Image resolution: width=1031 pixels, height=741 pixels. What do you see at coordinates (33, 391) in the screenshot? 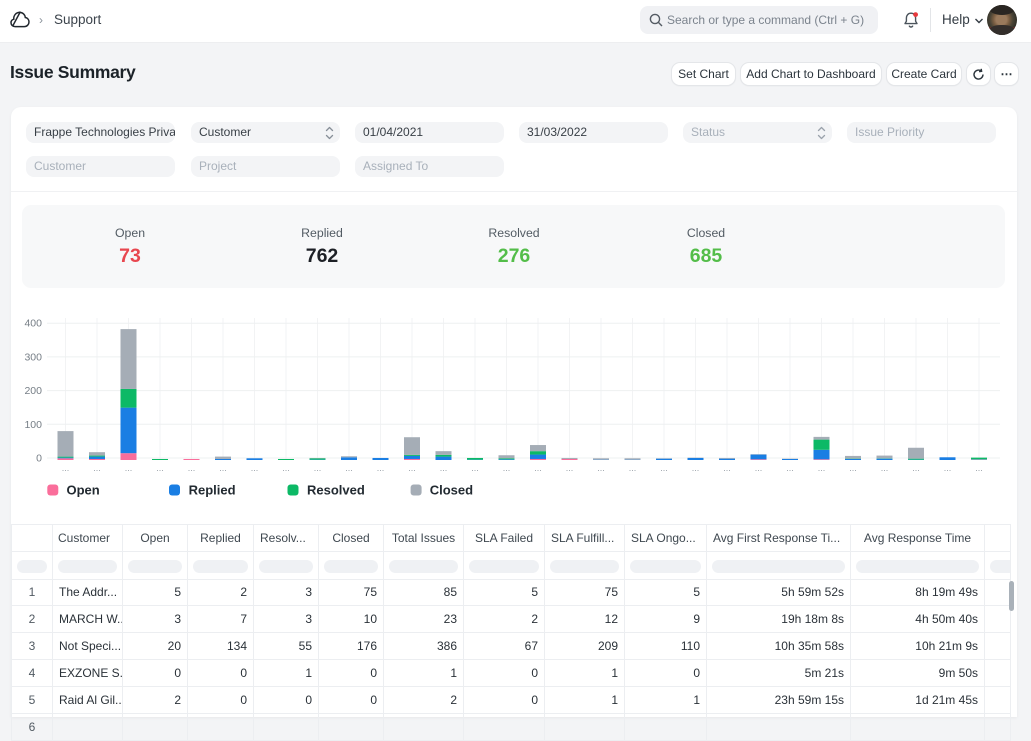
I see `svg-text: 200` at bounding box center [33, 391].